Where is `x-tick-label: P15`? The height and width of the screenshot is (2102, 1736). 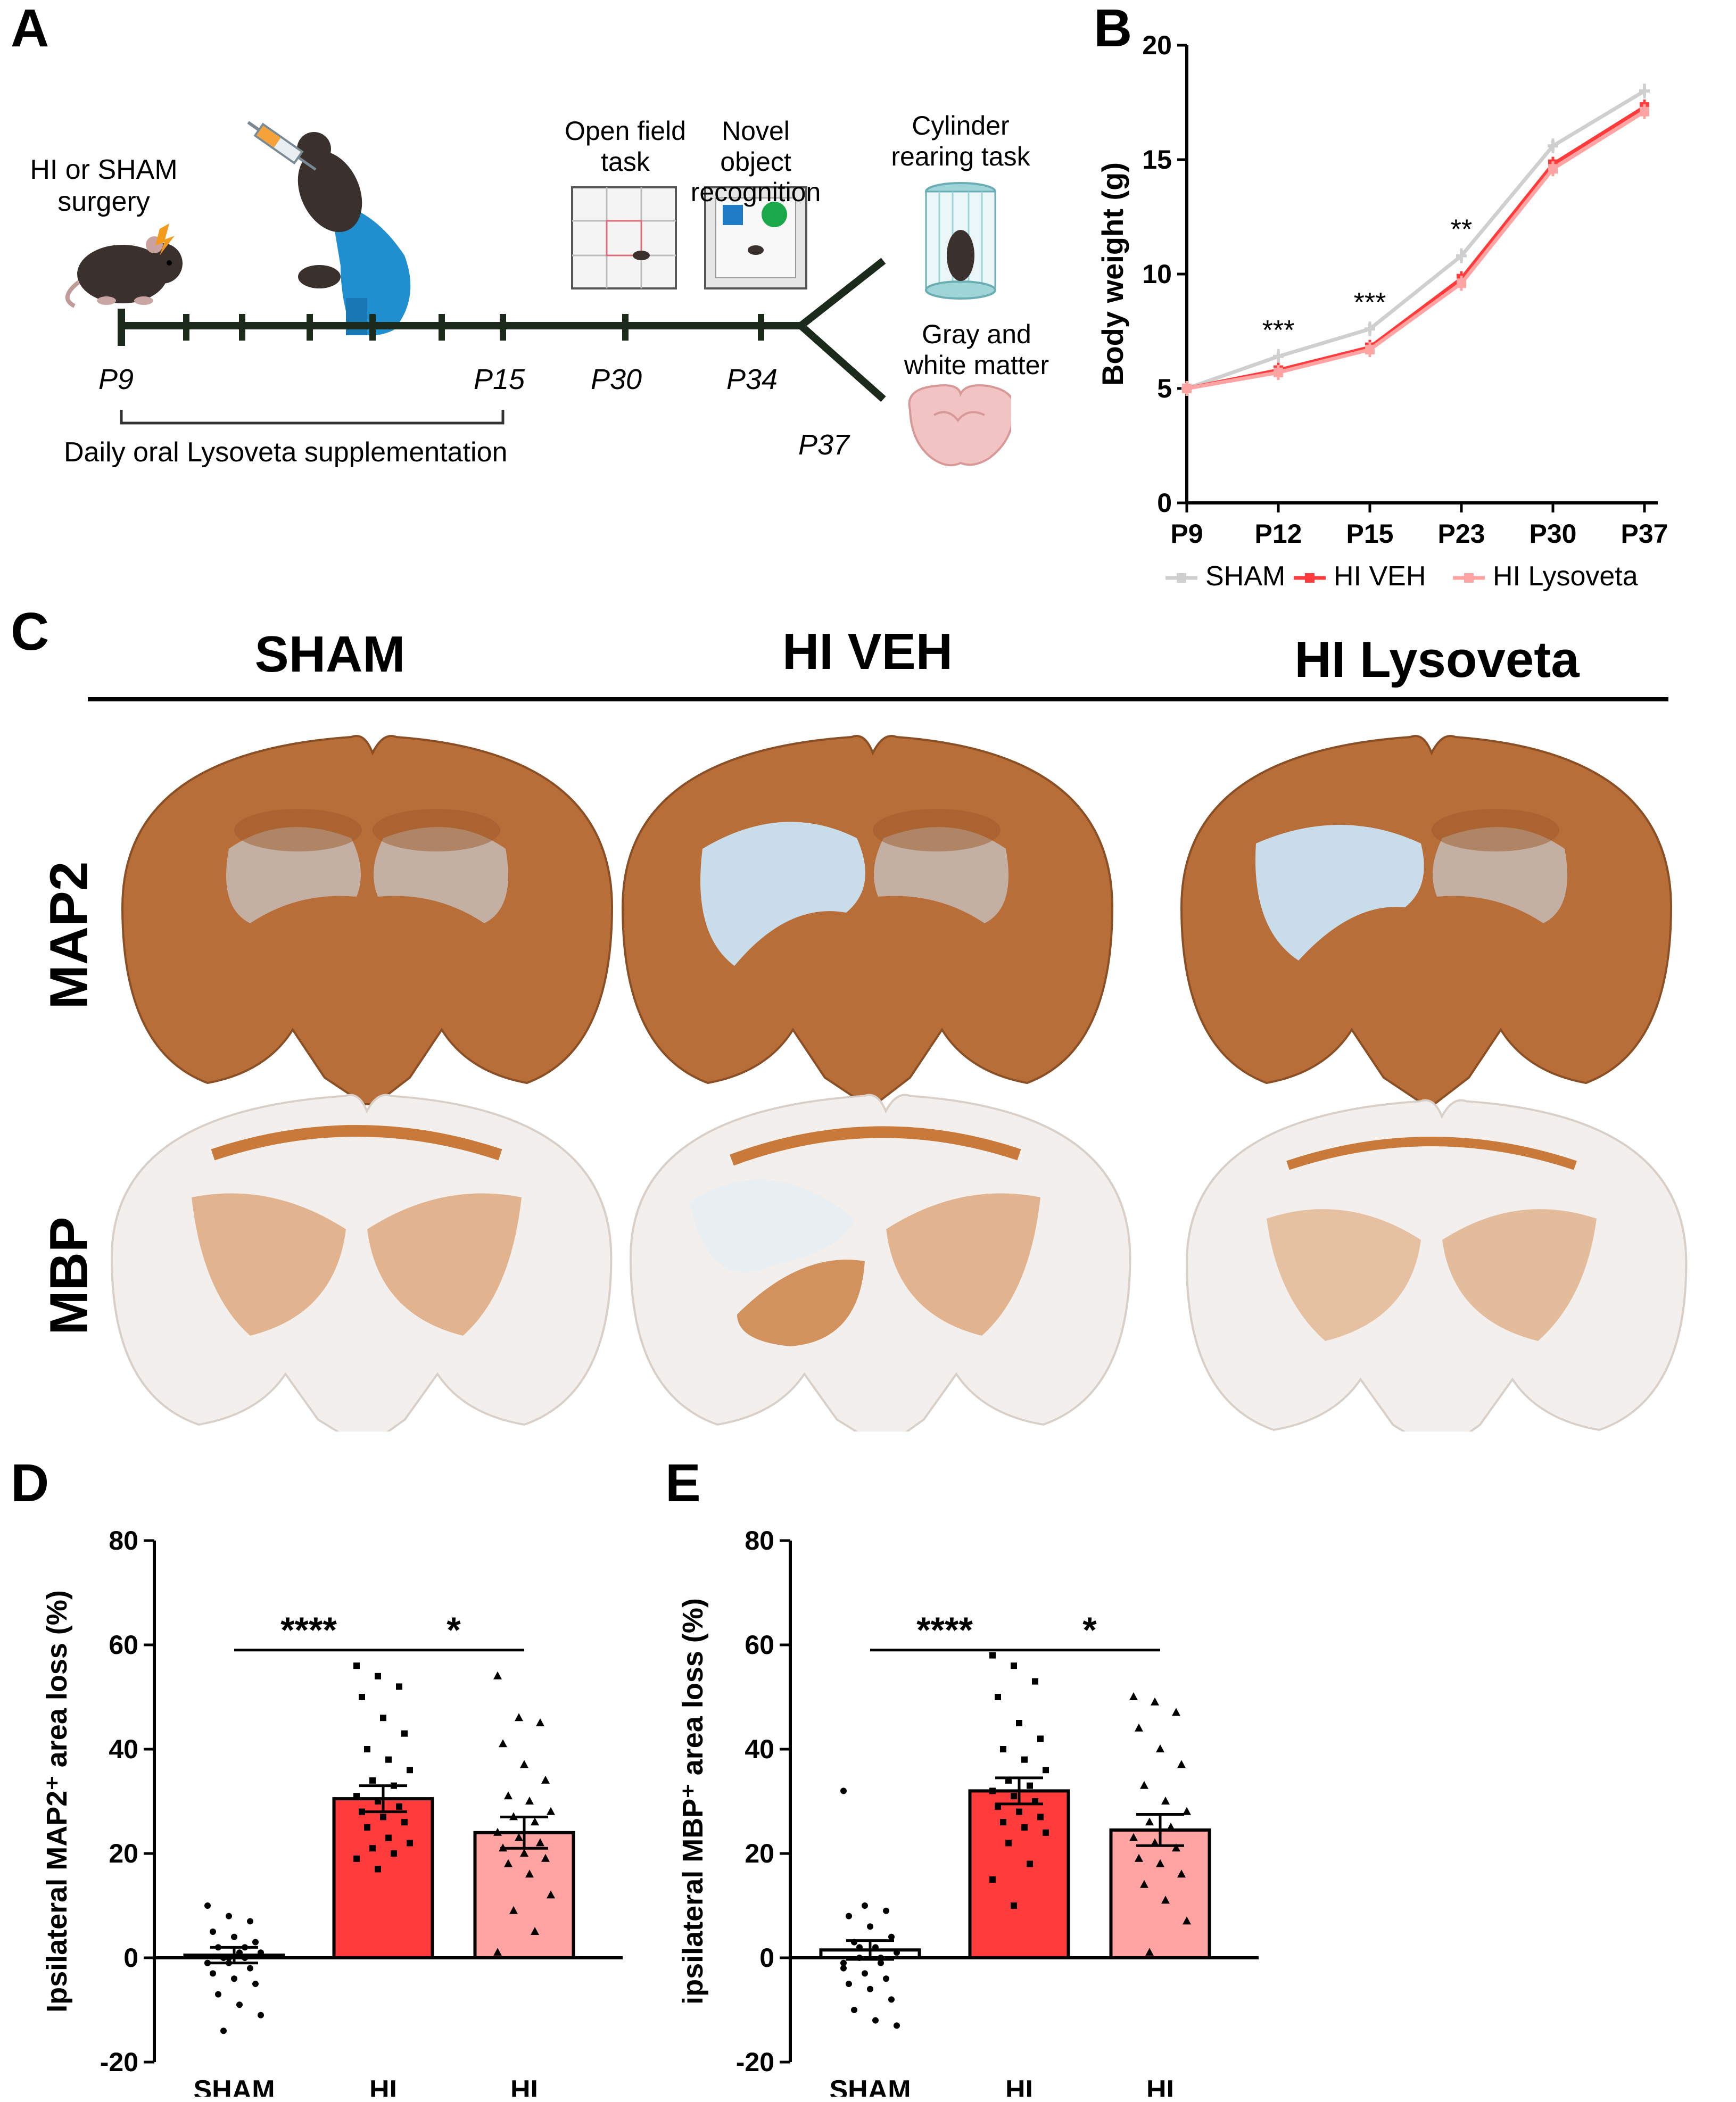
x-tick-label: P15 is located at coordinates (1370, 534).